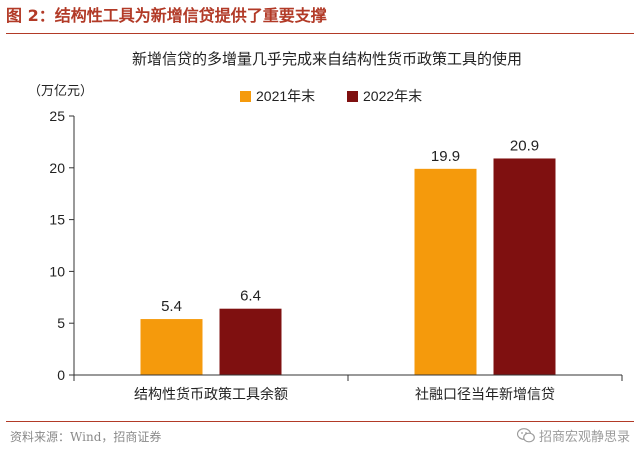 Image resolution: width=640 pixels, height=452 pixels. I want to click on data-label: 19.9, so click(445, 156).